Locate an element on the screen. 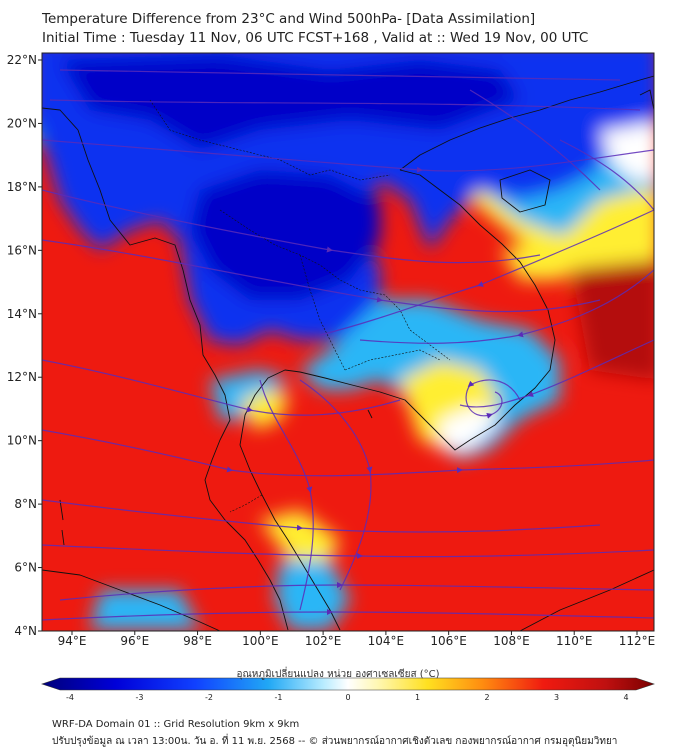  phu-quoc is located at coordinates (370, 414).